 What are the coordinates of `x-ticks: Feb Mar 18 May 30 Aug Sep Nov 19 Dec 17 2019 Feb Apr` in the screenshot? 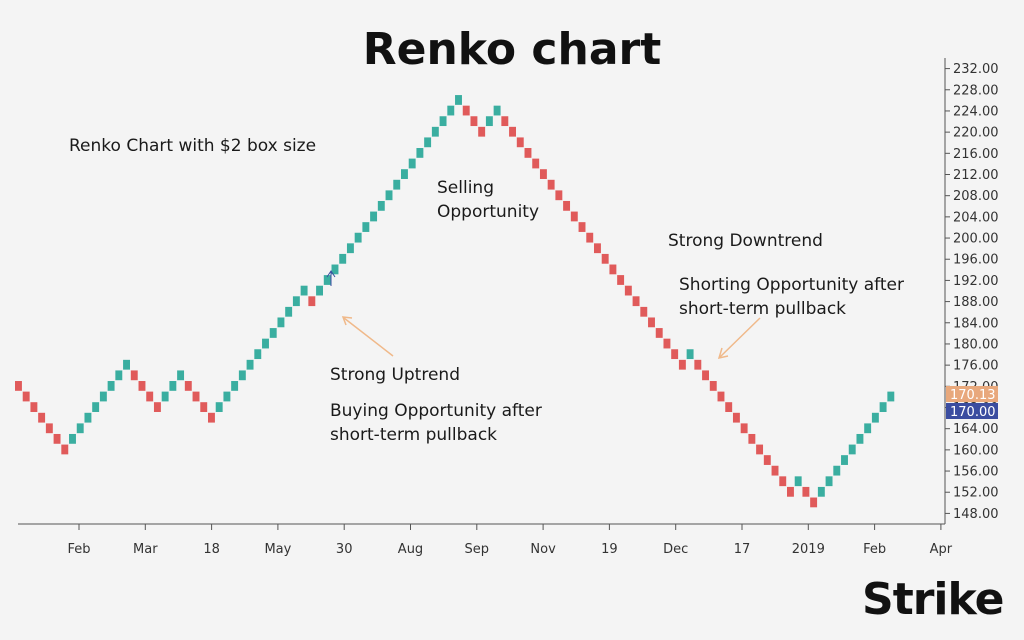 It's located at (510, 540).